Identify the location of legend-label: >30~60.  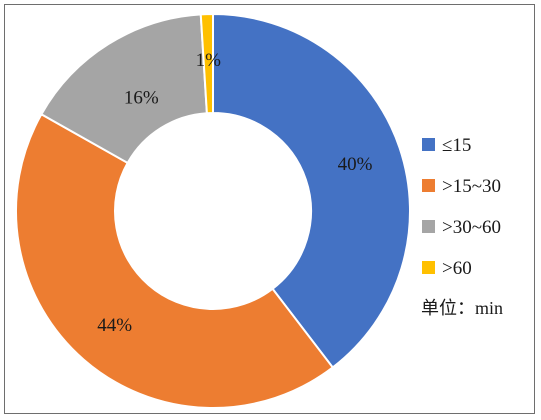
(471, 227).